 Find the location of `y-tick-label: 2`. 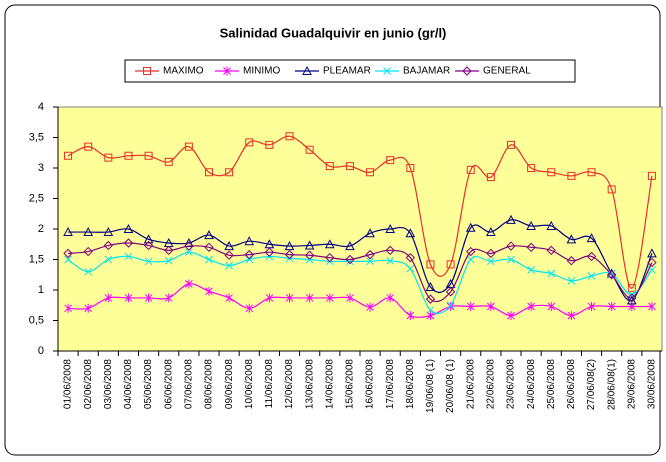

y-tick-label: 2 is located at coordinates (41, 229).